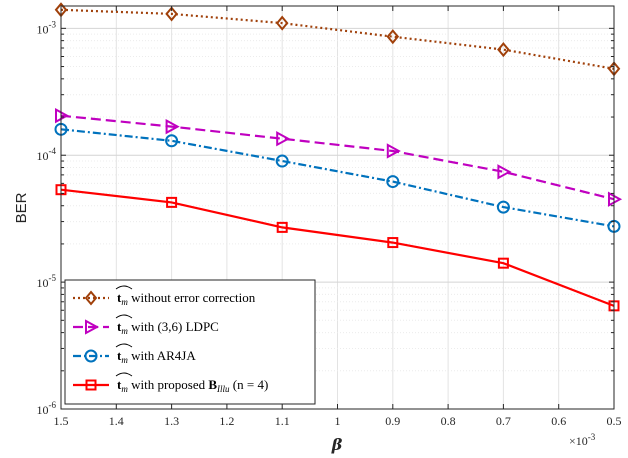  I want to click on legend-text-body: without error correction, so click(192, 297).